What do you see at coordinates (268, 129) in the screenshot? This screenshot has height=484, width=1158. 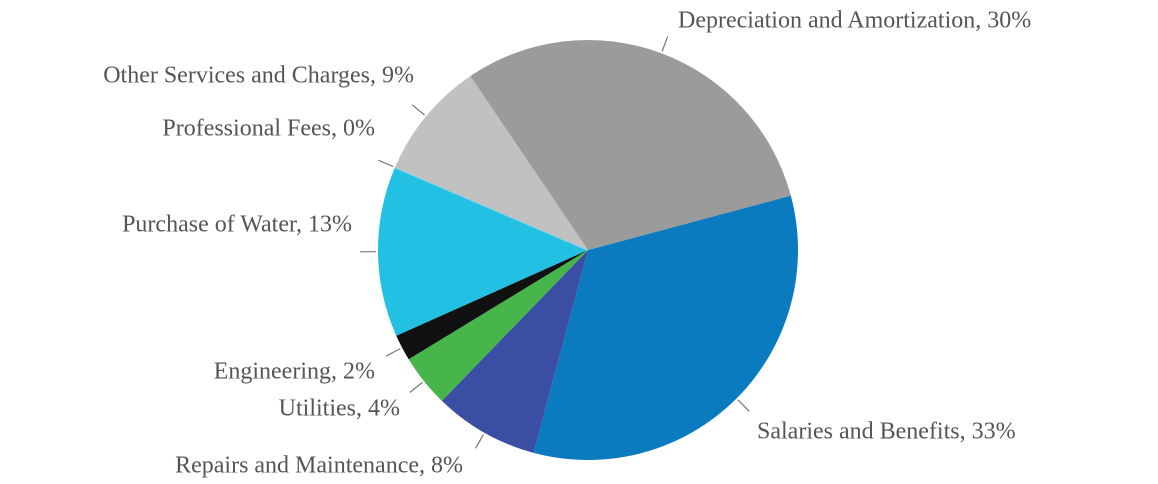 I see `slice-label: Professional Fees, 0%` at bounding box center [268, 129].